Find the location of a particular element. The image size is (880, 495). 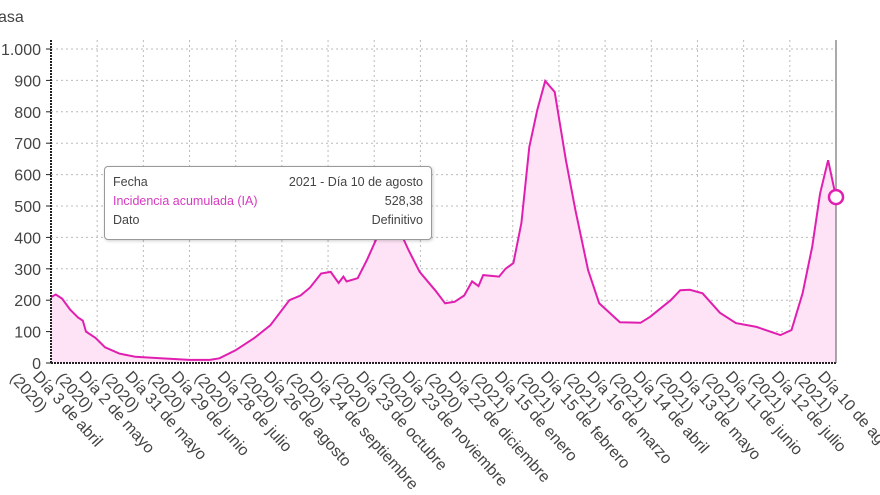

y-tick-label: 800 is located at coordinates (27, 113).